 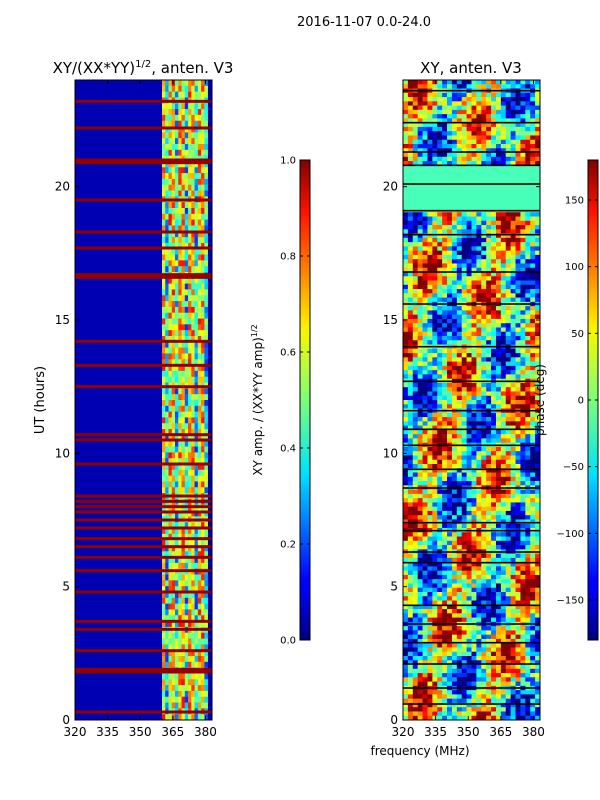 I want to click on y-tick-label: 20, so click(x=62, y=187).